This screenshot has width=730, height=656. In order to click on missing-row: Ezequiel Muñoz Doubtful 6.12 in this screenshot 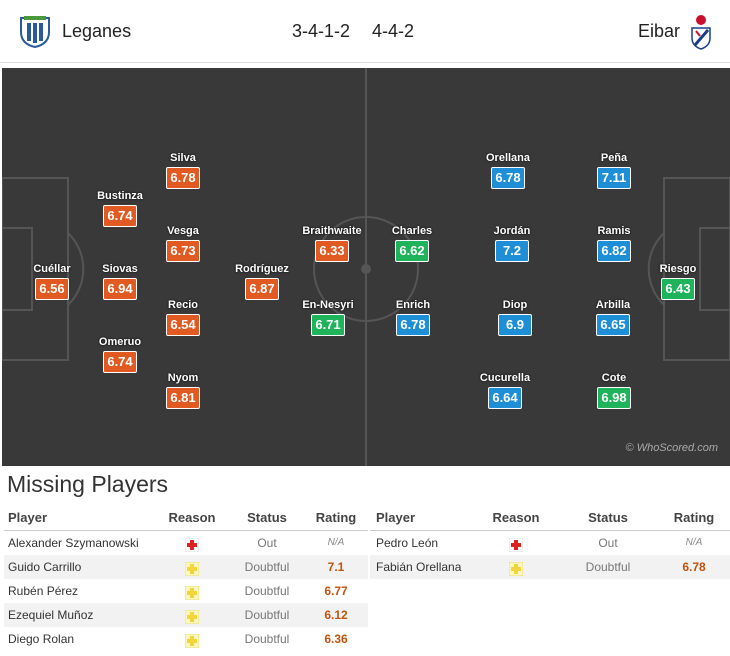, I will do `click(186, 615)`.